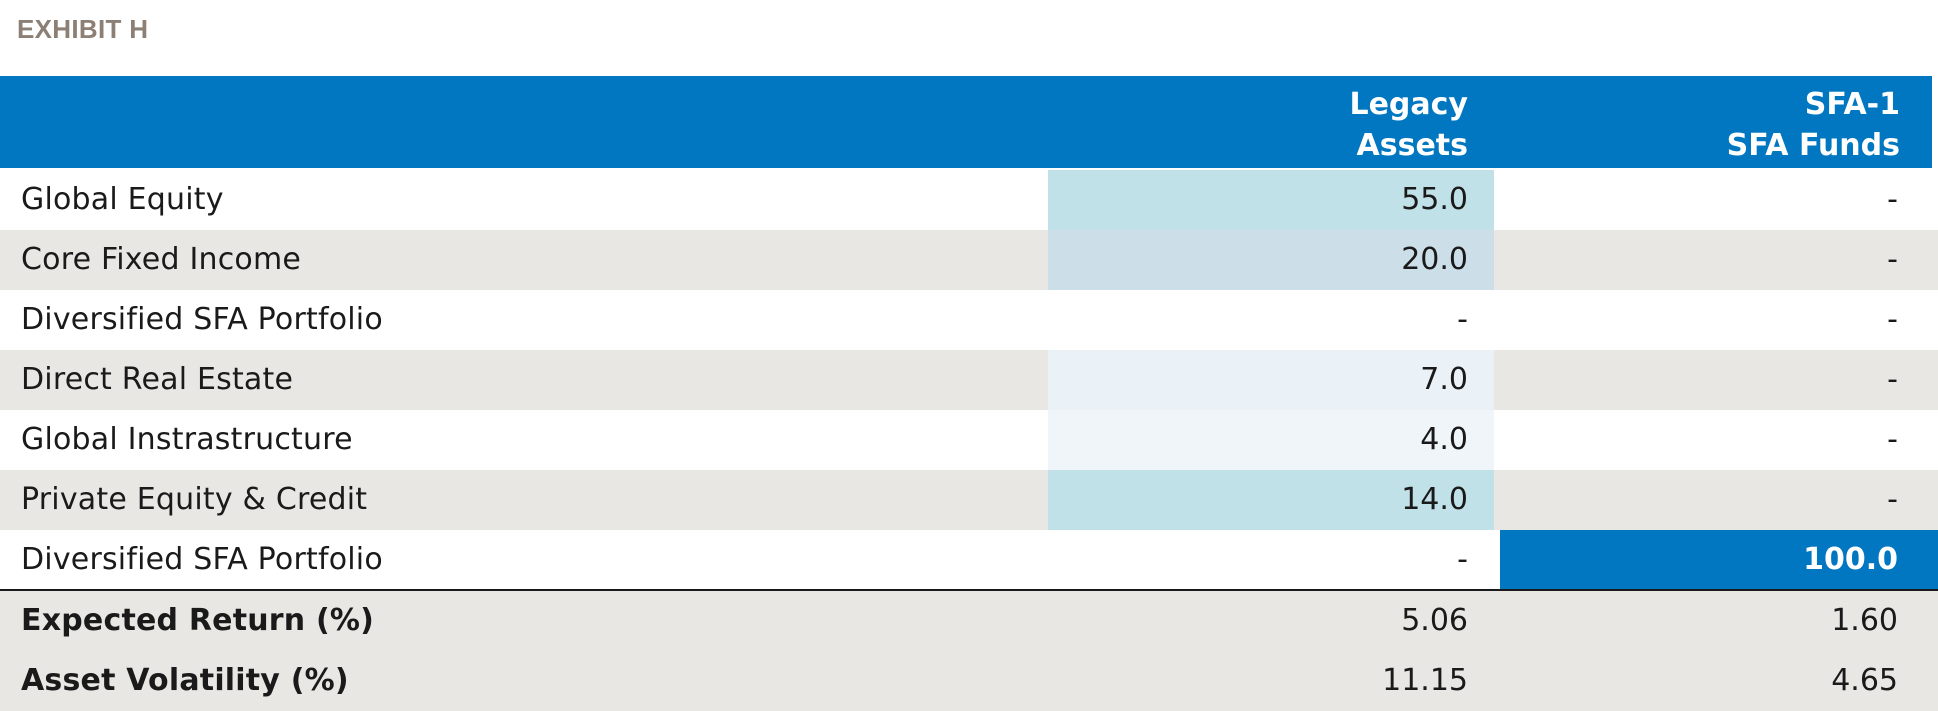 The image size is (1938, 711). Describe the element at coordinates (969, 200) in the screenshot. I see `table-row: Global Equity 55.0 -` at that location.